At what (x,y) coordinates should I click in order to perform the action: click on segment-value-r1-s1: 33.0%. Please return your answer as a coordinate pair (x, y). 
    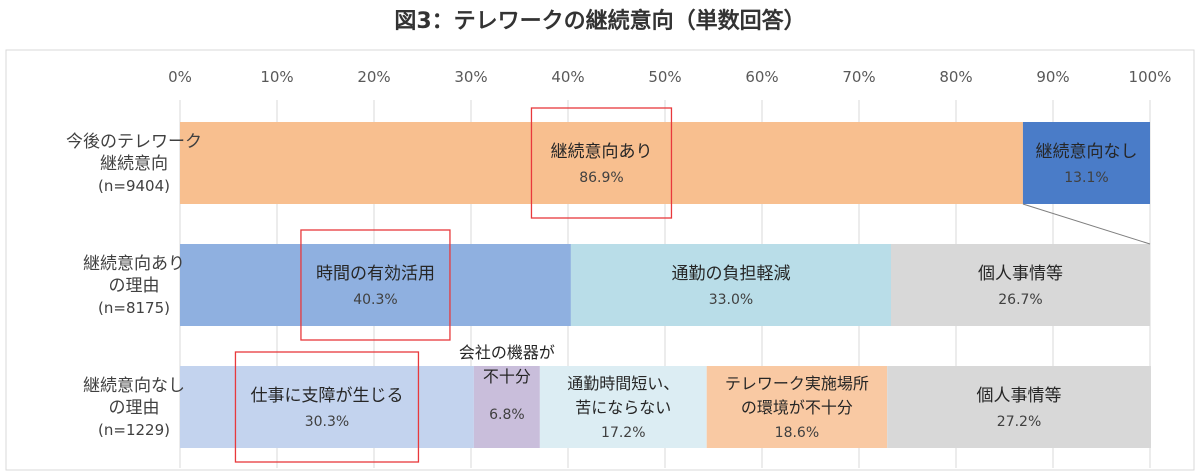
    Looking at the image, I should click on (731, 300).